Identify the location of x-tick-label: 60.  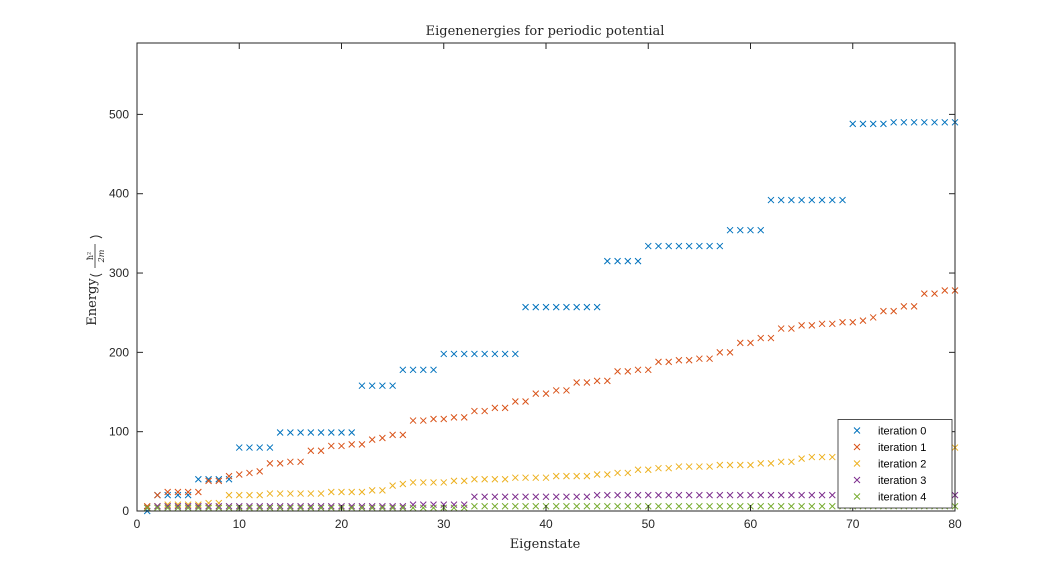
(751, 524).